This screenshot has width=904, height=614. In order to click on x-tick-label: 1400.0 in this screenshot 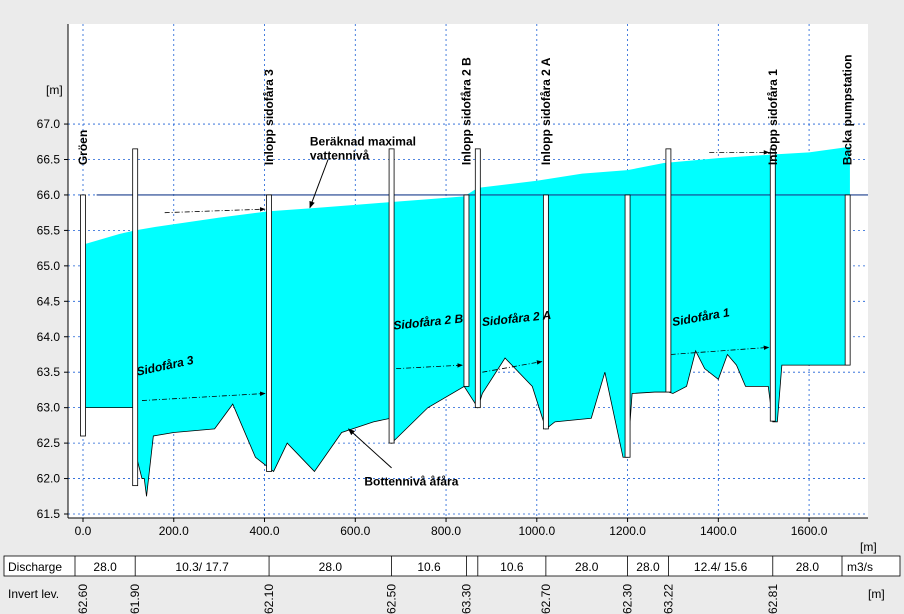, I will do `click(718, 531)`.